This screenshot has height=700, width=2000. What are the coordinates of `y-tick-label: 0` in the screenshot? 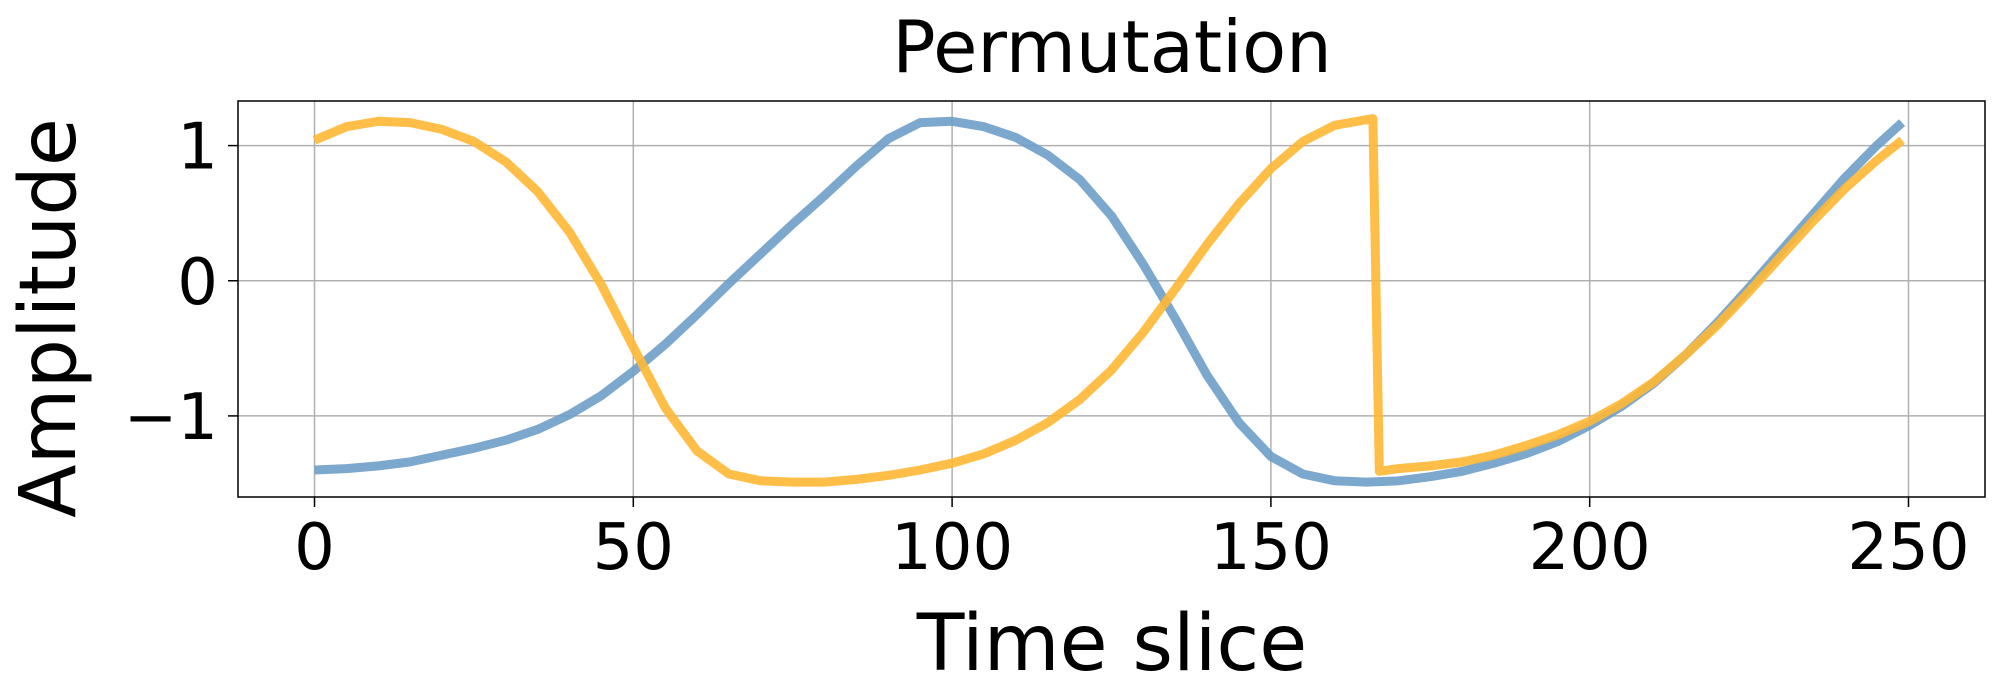 It's located at (197, 283).